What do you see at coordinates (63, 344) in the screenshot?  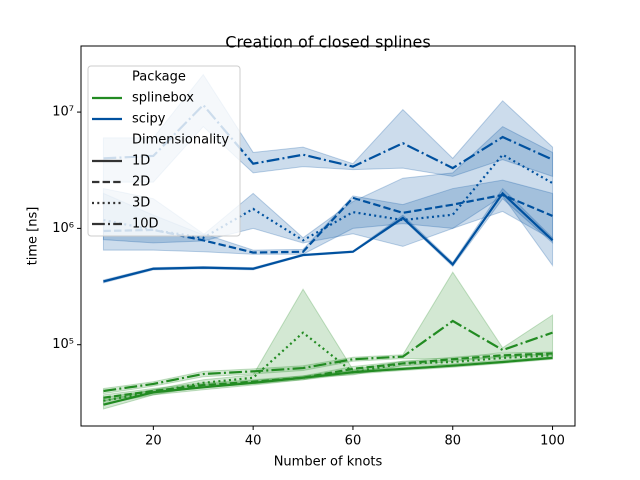 I see `y-tick-label: 10⁵` at bounding box center [63, 344].